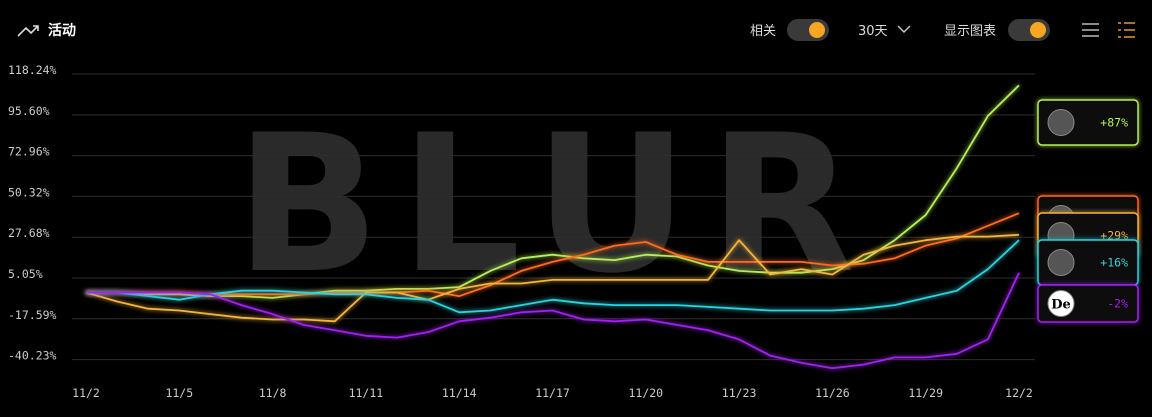 This screenshot has height=417, width=1152. What do you see at coordinates (970, 31) in the screenshot?
I see `toggle-label: 显示图表` at bounding box center [970, 31].